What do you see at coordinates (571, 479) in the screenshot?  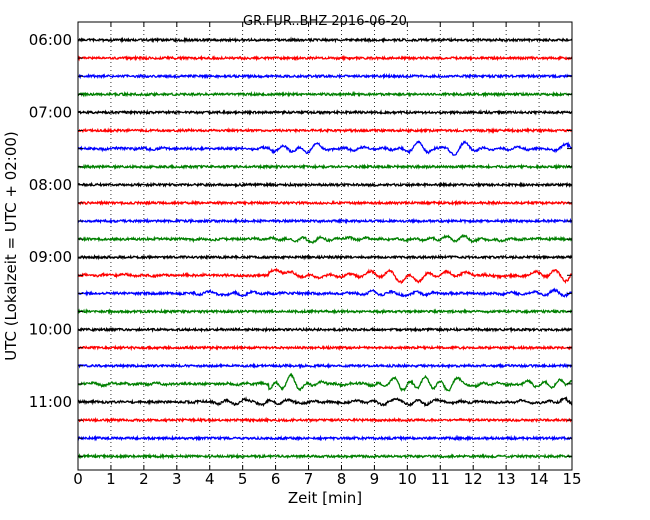 I see `x-tick-label: 15` at bounding box center [571, 479].